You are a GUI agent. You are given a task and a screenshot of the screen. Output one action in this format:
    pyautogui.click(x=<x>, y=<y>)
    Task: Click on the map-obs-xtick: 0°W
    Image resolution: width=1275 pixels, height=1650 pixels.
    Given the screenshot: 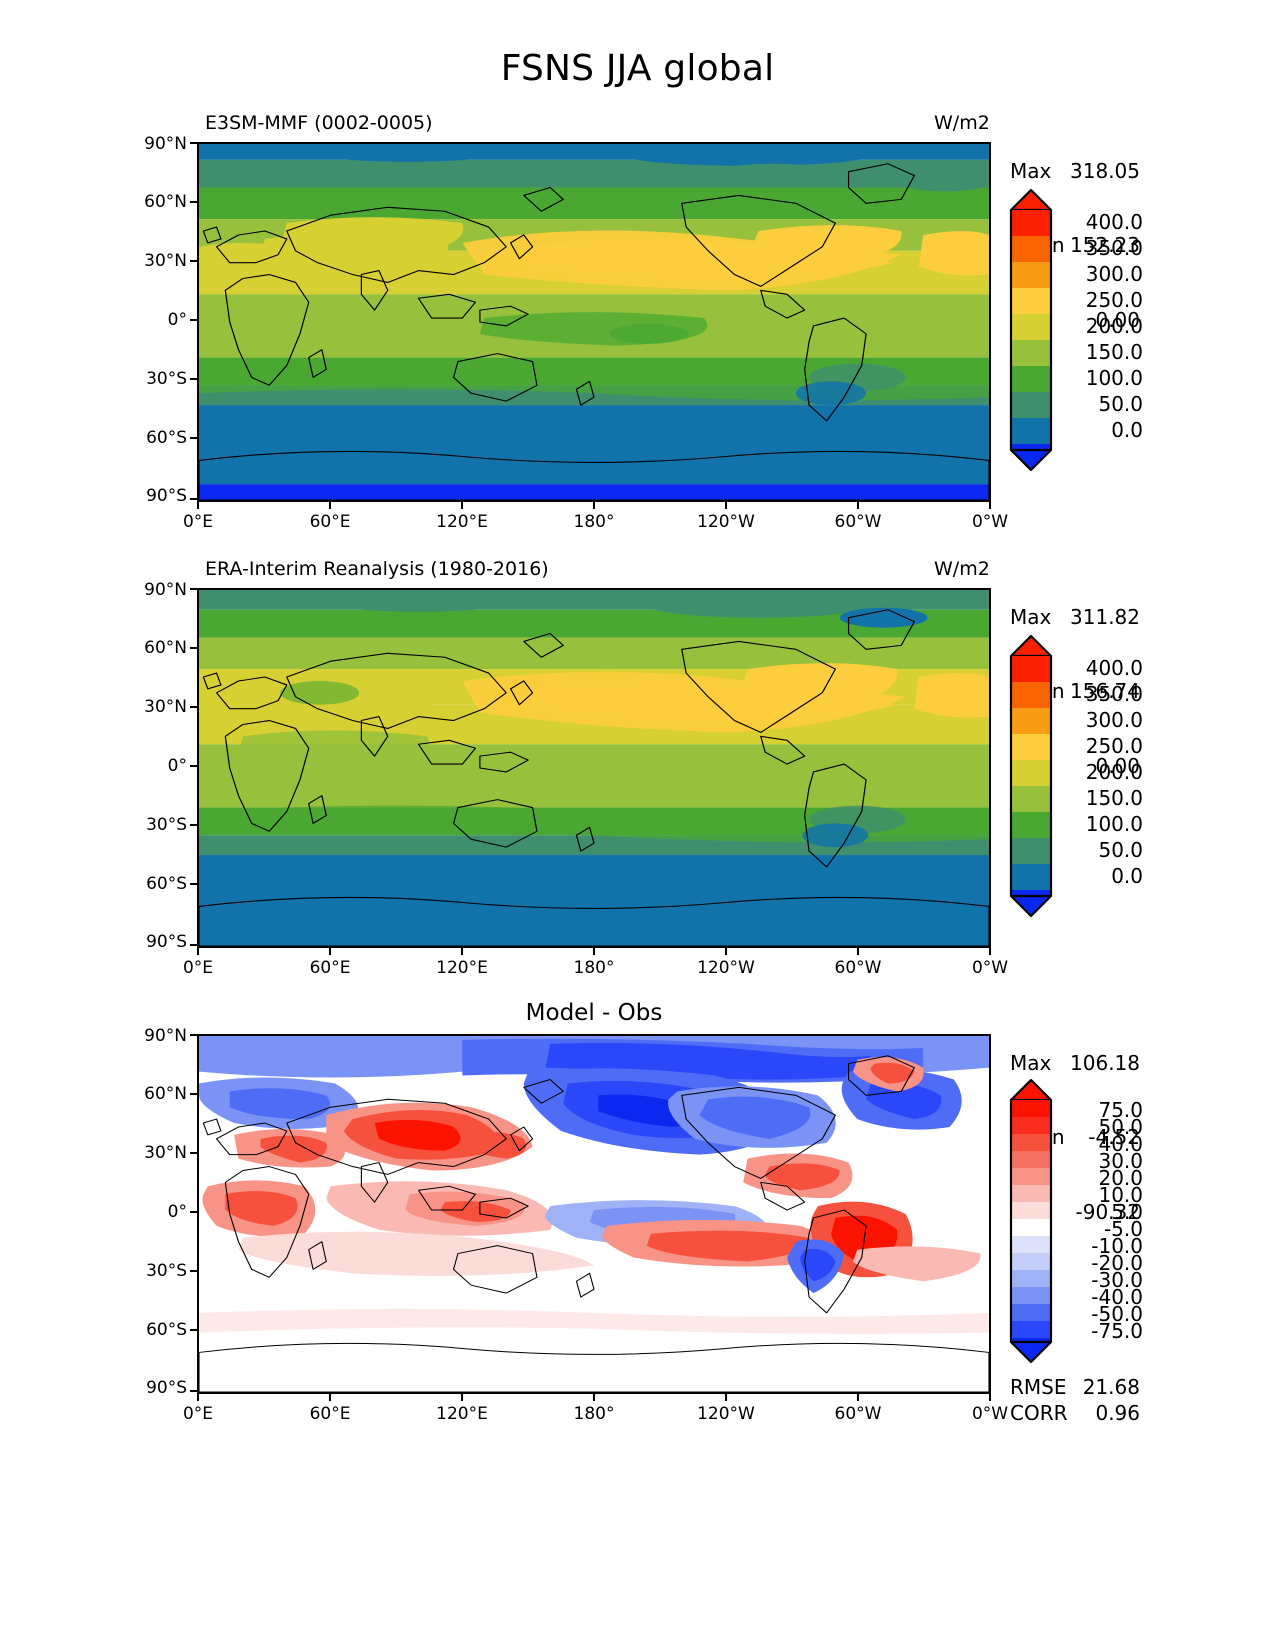 What is the action you would take?
    pyautogui.click(x=990, y=968)
    